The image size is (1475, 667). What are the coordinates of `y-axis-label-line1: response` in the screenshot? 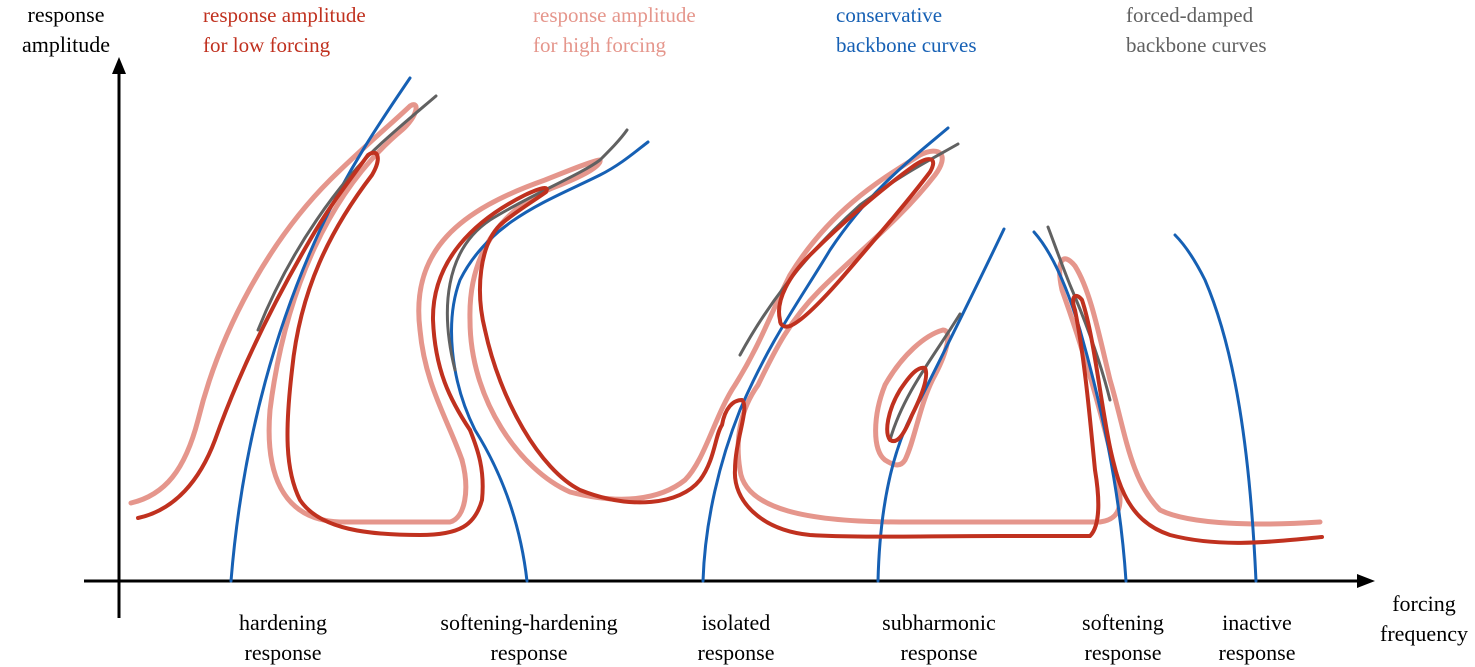 It's located at (66, 14).